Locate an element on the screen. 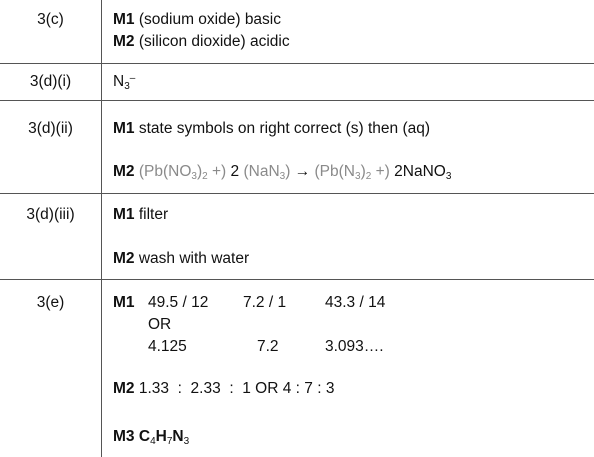  ratio-nitrogen: 43.3 / 14 is located at coordinates (355, 302).